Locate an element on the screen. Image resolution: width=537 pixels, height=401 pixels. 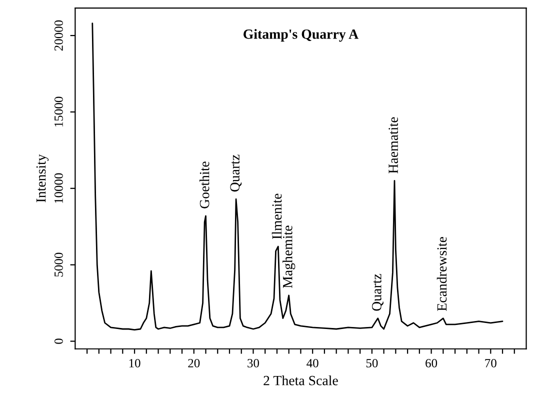
annotation: Ecandrewsite is located at coordinates (441, 274).